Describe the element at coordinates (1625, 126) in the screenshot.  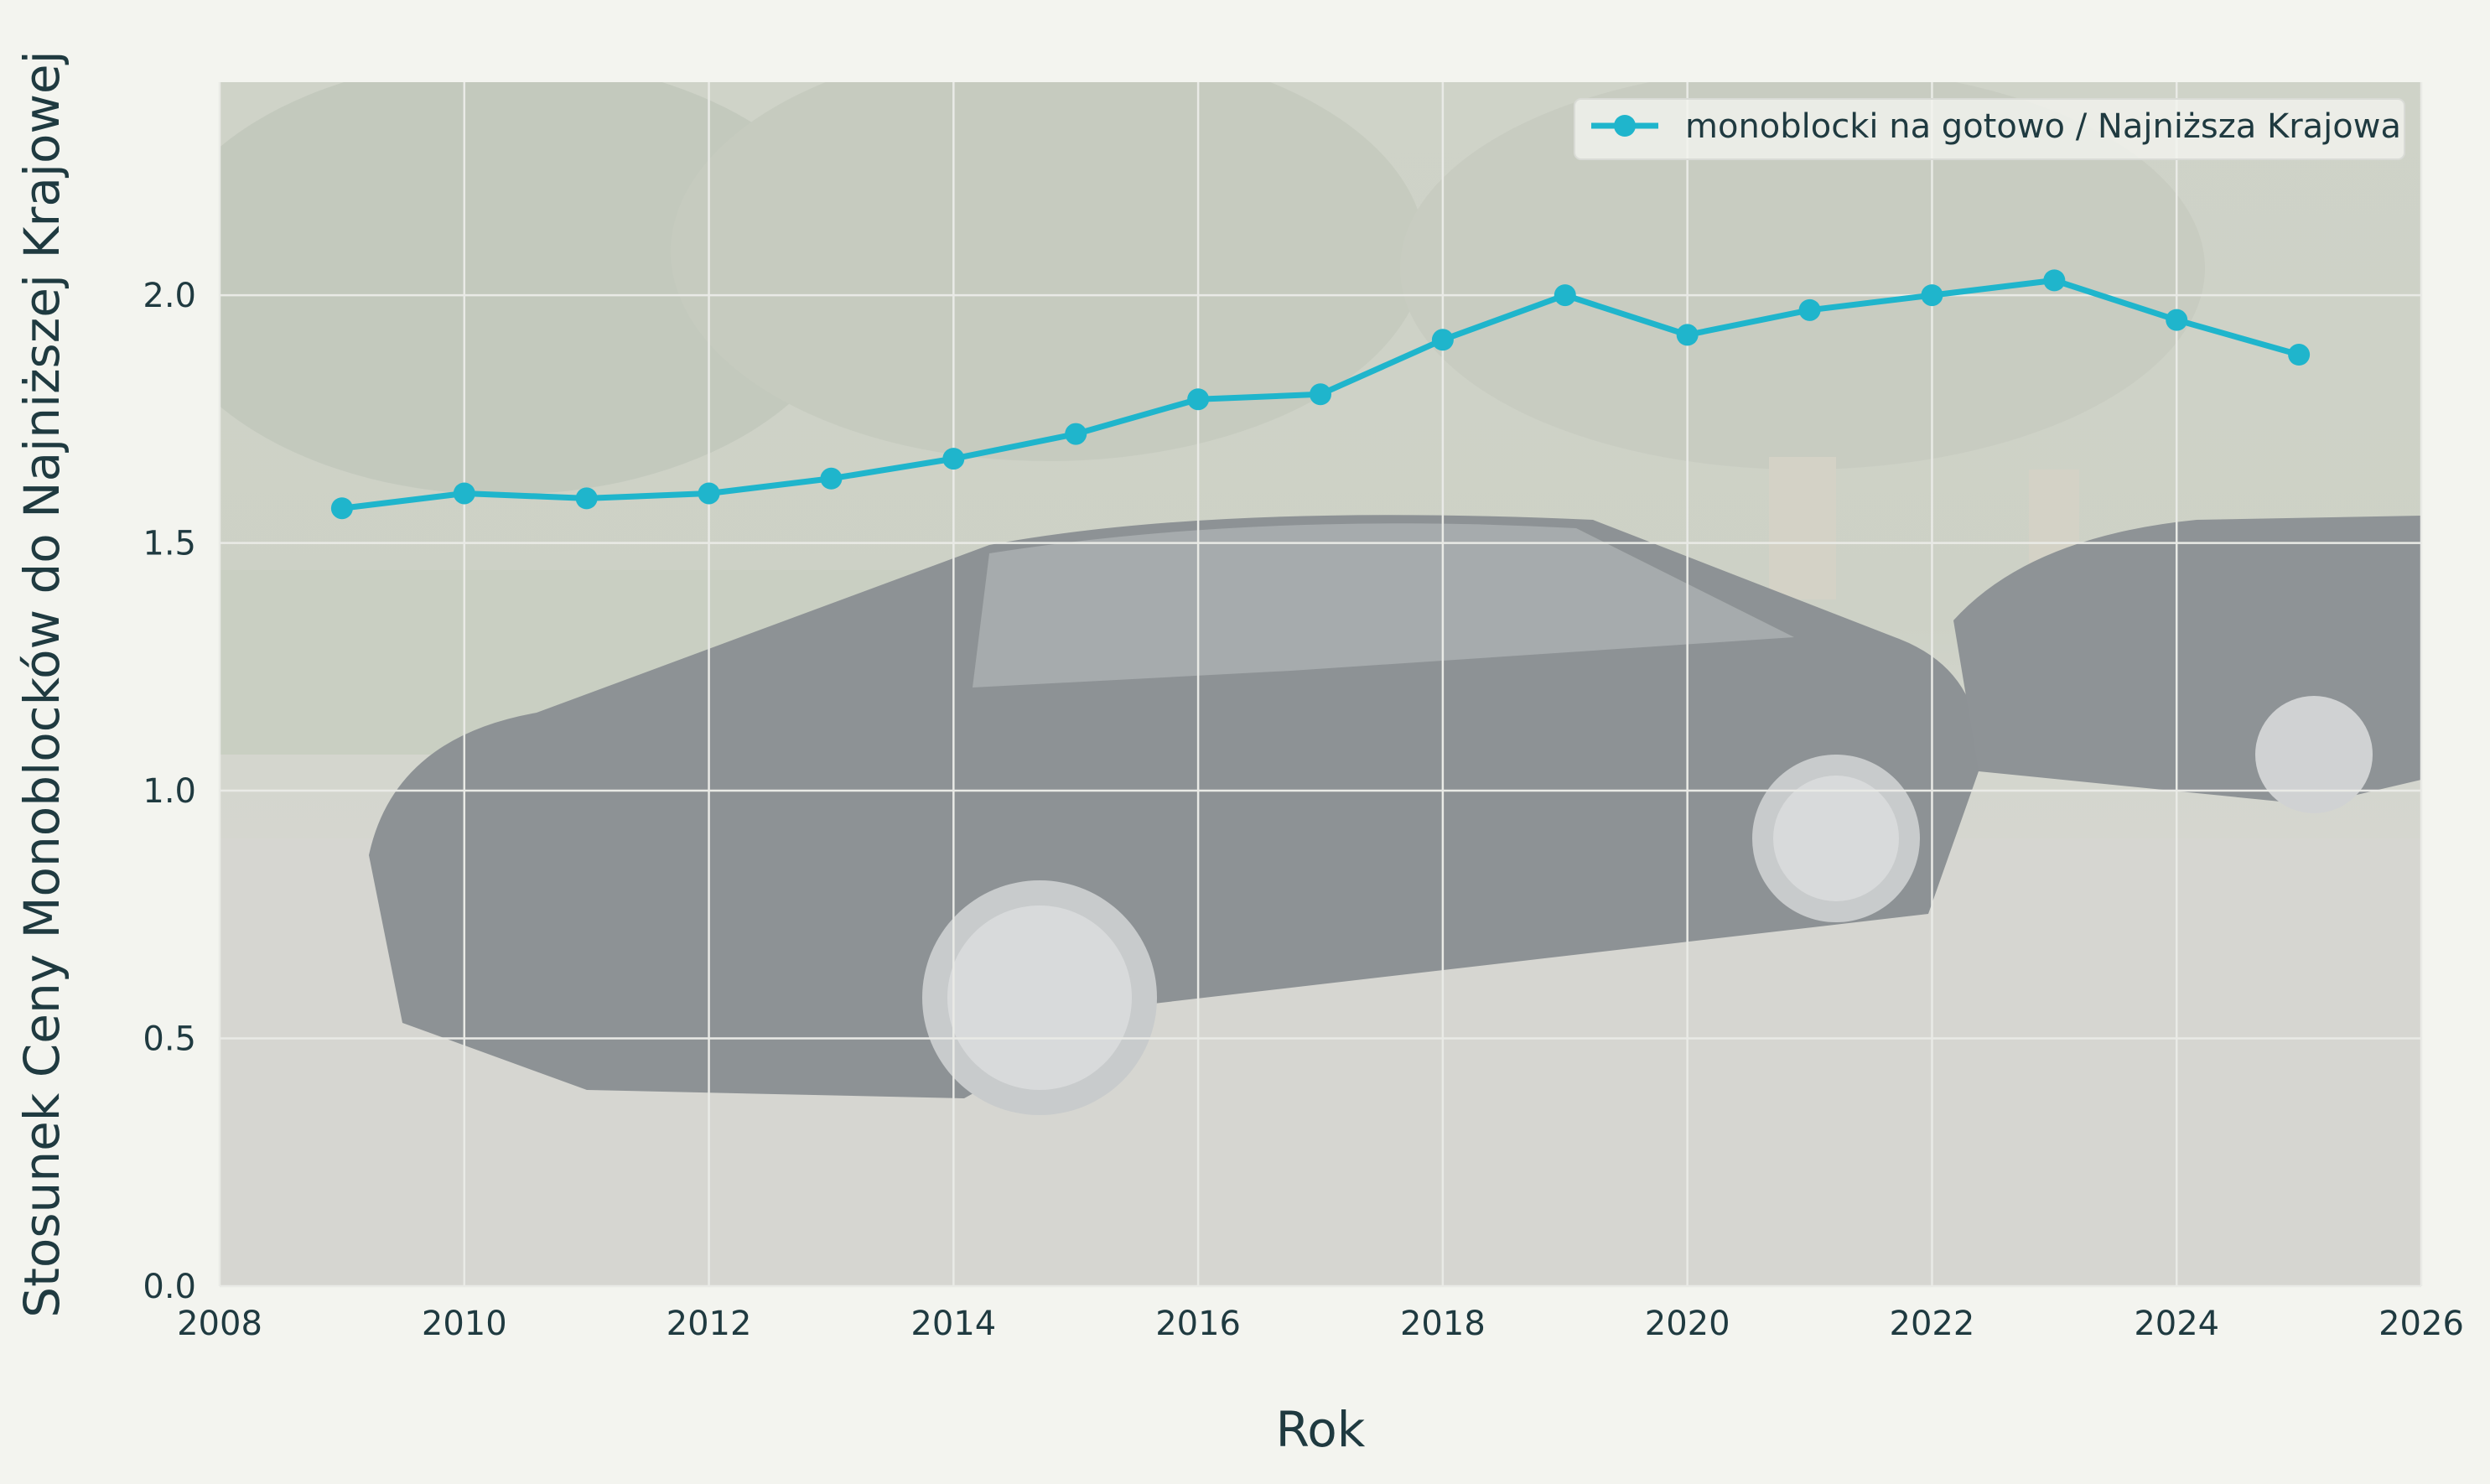
I see `legend-marker-swatch` at that location.